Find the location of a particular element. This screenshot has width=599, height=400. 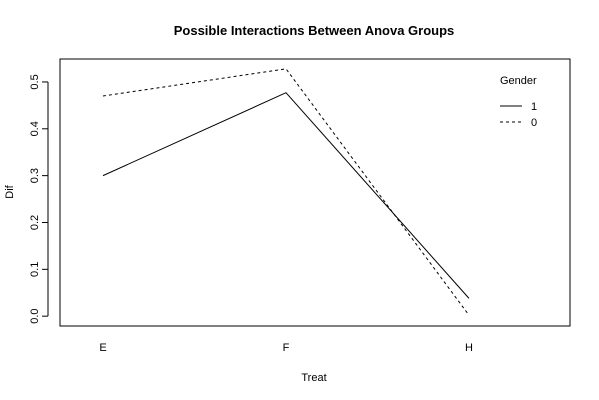

legend-label-1: 1 is located at coordinates (534, 107).